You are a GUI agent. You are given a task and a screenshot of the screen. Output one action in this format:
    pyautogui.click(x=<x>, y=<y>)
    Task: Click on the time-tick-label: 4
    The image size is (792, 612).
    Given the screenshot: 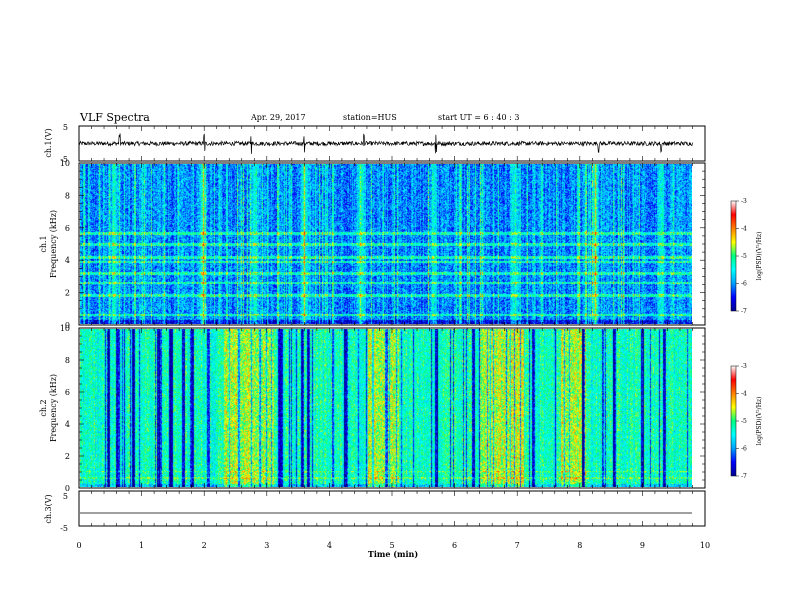 What is the action you would take?
    pyautogui.click(x=329, y=545)
    